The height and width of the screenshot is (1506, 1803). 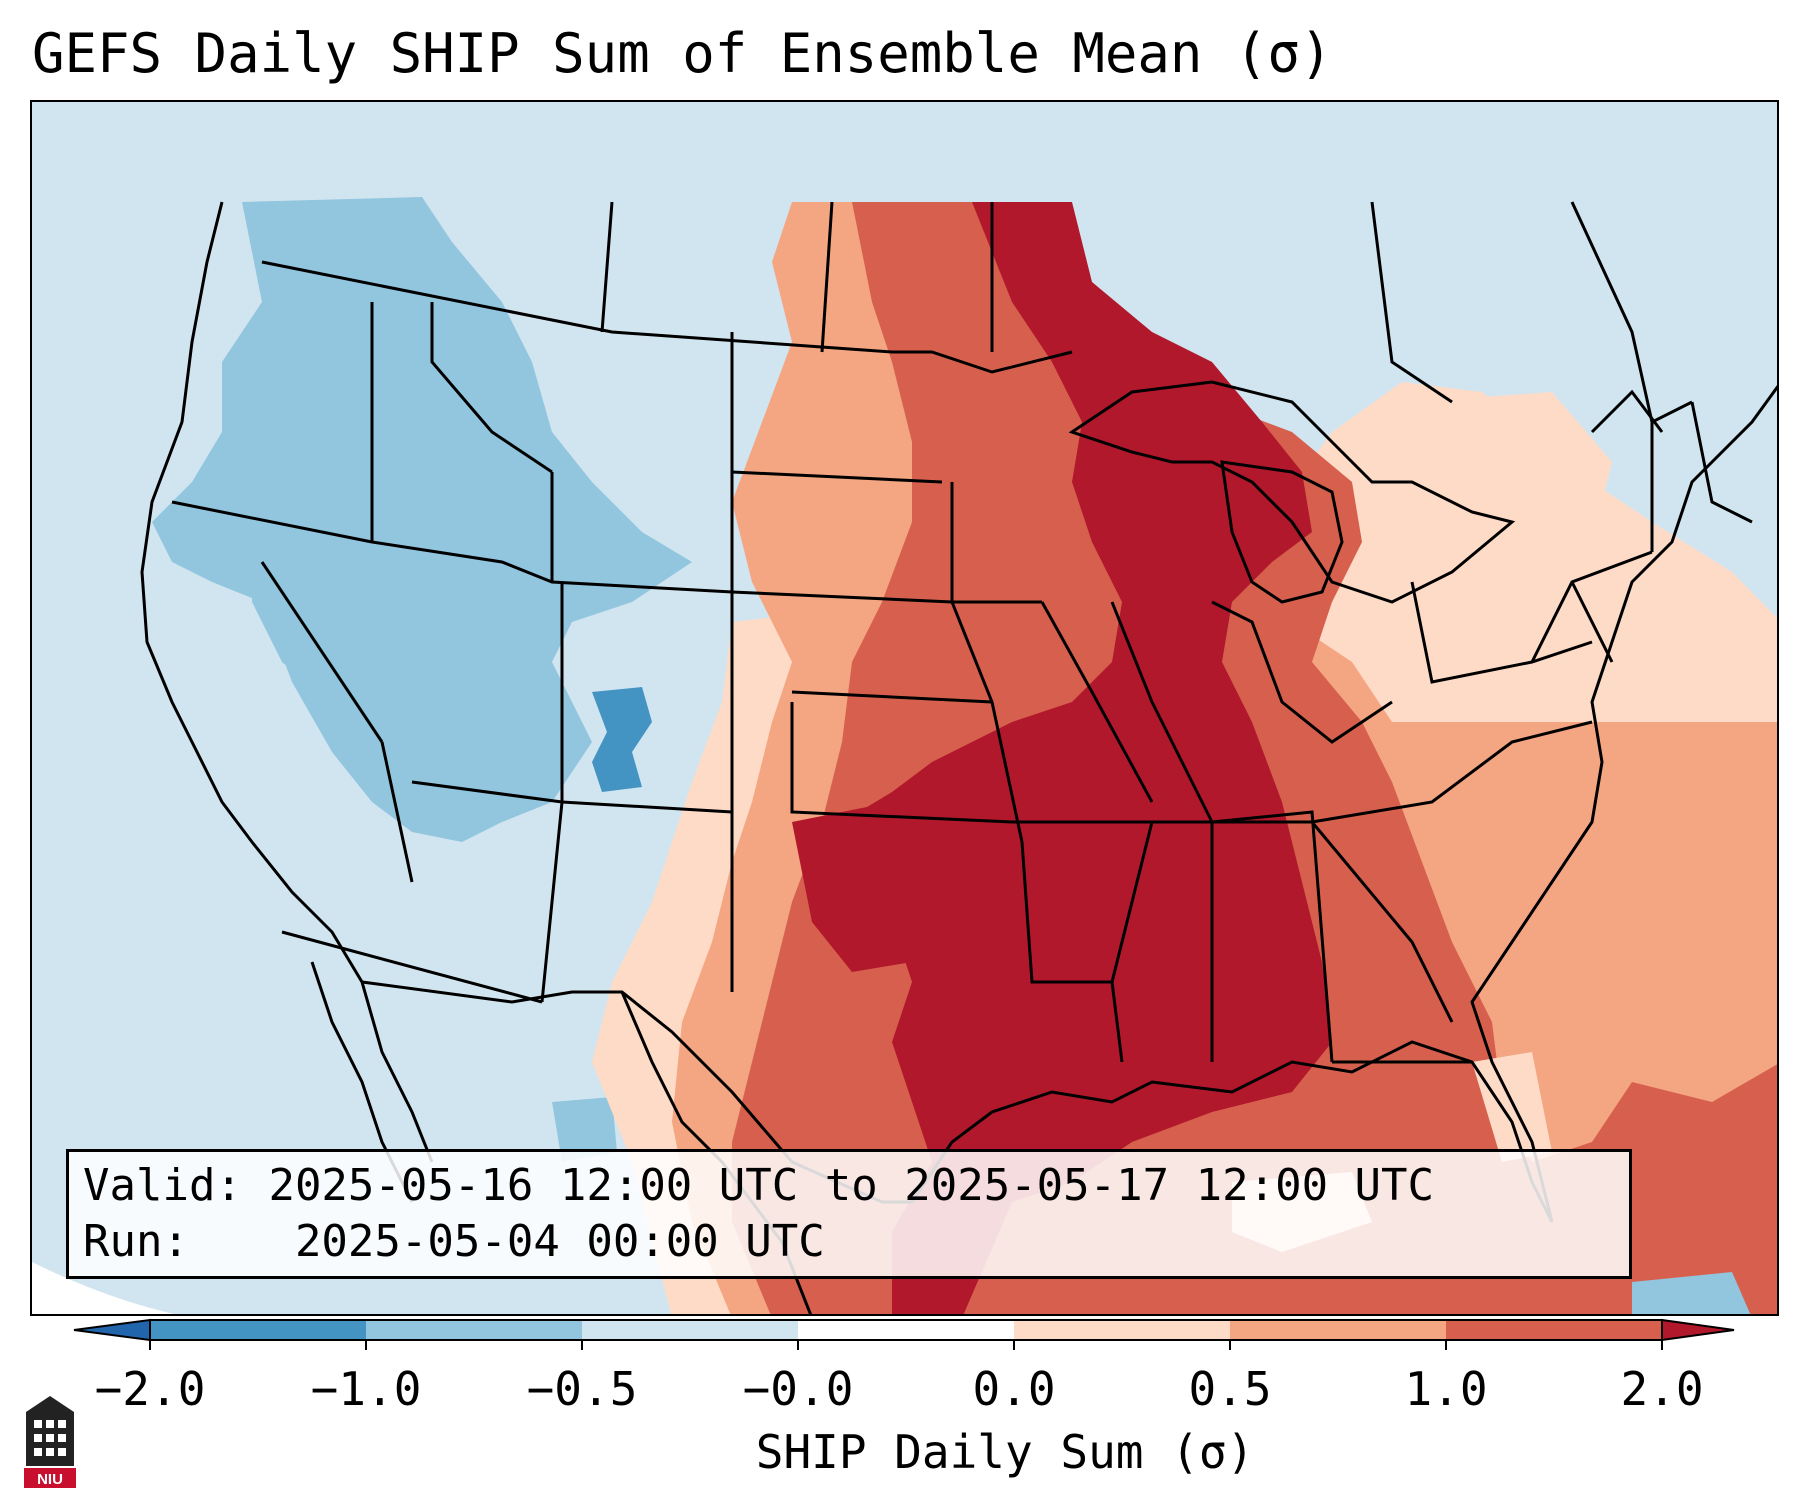 What do you see at coordinates (1691, 1293) in the screenshot?
I see `field-caribbean-blue` at bounding box center [1691, 1293].